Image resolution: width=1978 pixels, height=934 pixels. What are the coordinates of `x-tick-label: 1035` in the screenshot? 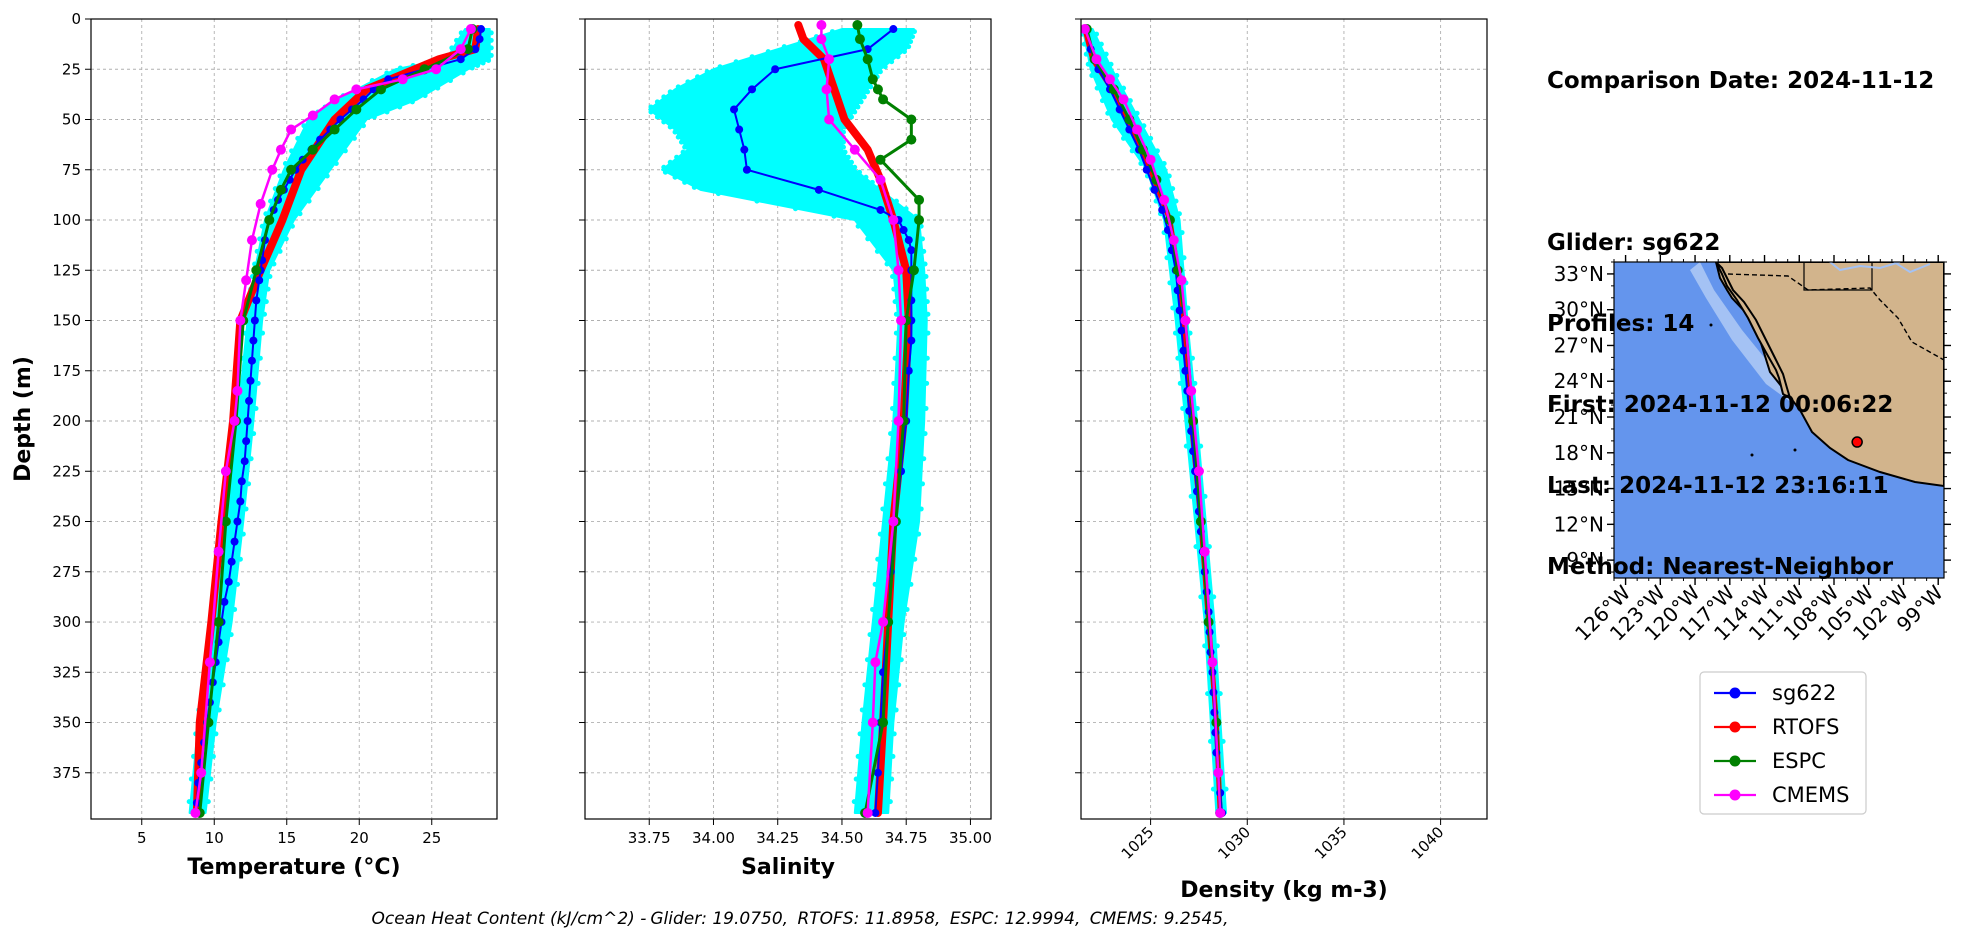 It's located at (1331, 843).